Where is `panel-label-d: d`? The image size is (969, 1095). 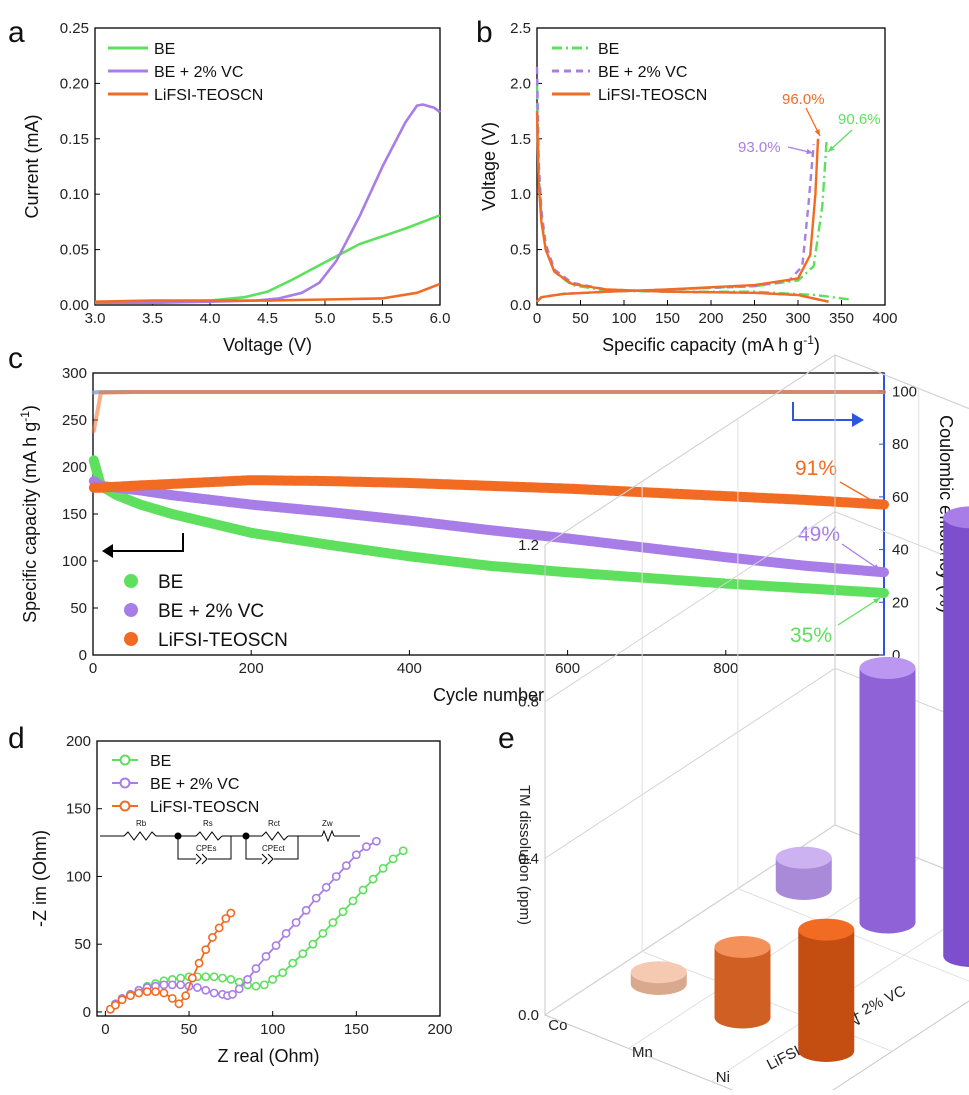 panel-label-d: d is located at coordinates (16, 738).